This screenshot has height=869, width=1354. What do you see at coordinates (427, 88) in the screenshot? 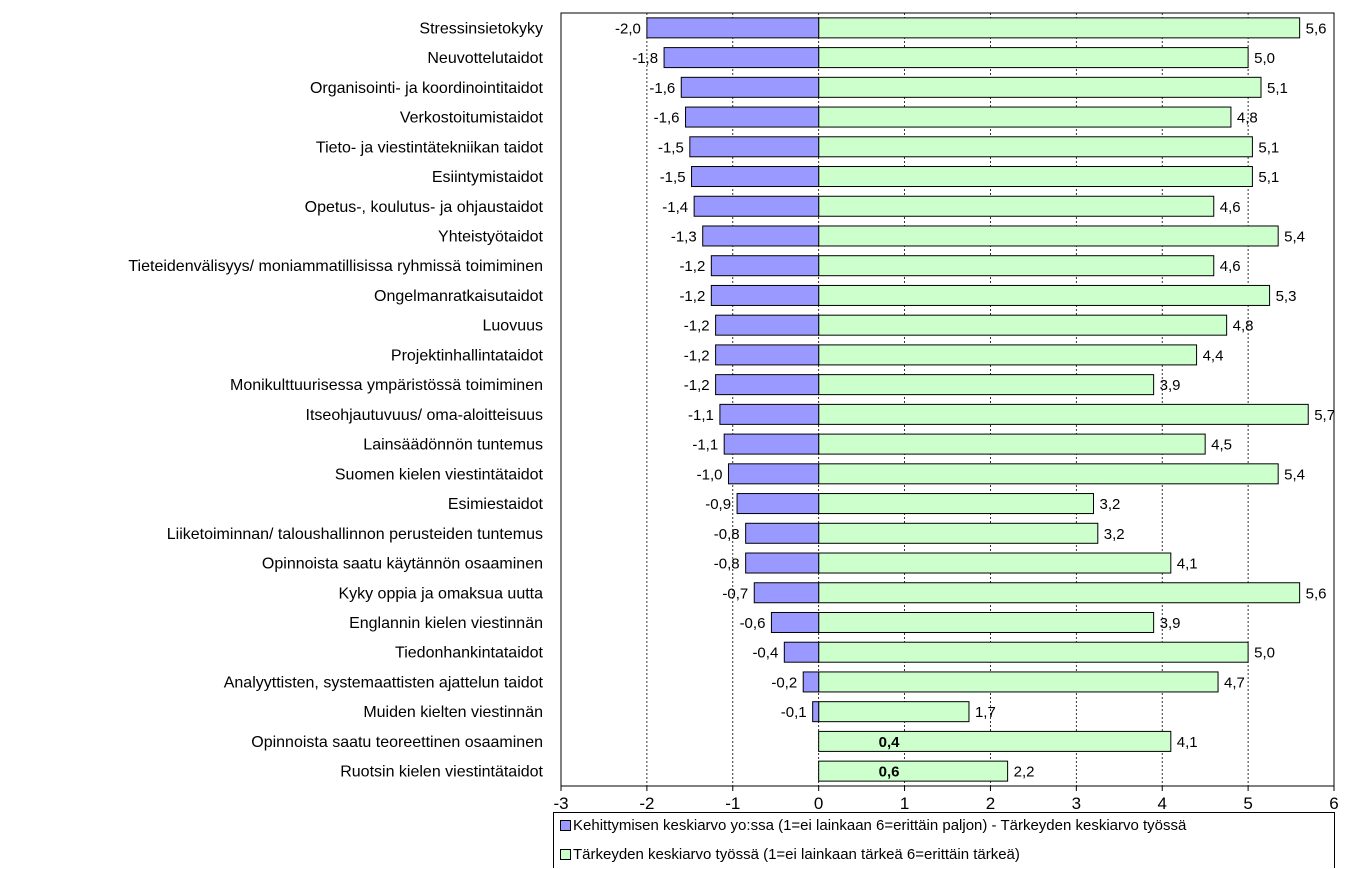
I see `category-label: Organisointi- ja koordinointitaidot` at bounding box center [427, 88].